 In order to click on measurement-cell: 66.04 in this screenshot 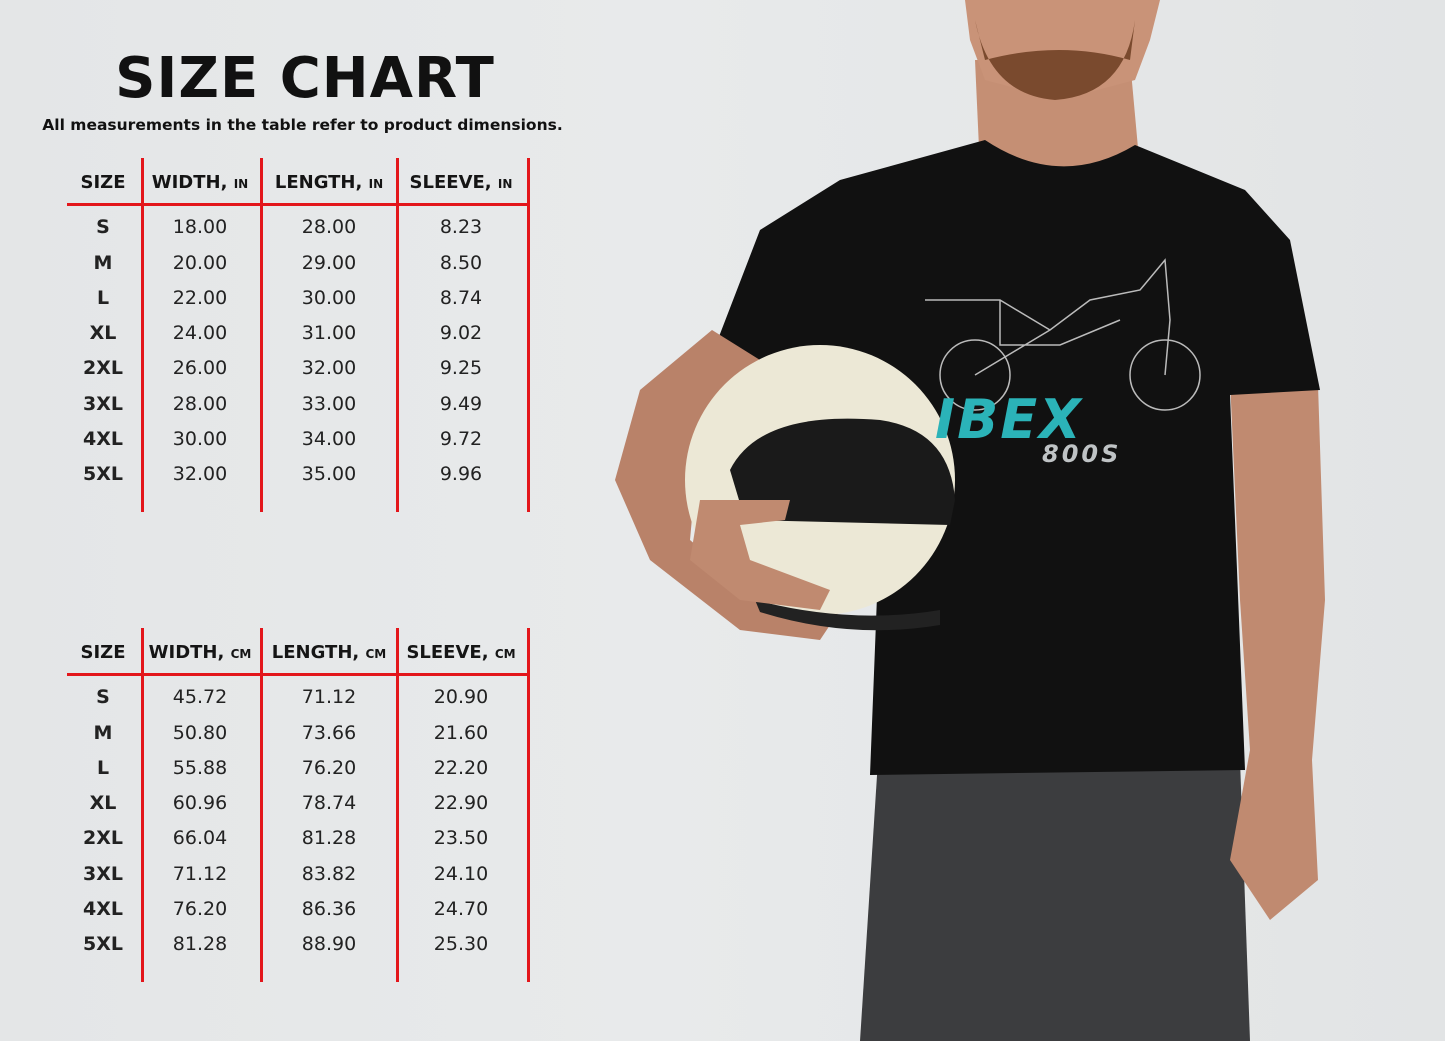, I will do `click(200, 838)`.